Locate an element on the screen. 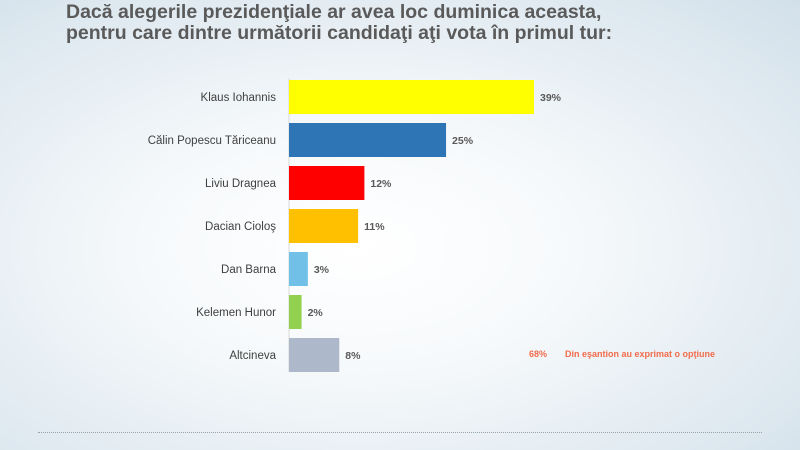 This screenshot has width=800, height=450. category-label-kelemen-hunor: Kelemen Hunor is located at coordinates (236, 313).